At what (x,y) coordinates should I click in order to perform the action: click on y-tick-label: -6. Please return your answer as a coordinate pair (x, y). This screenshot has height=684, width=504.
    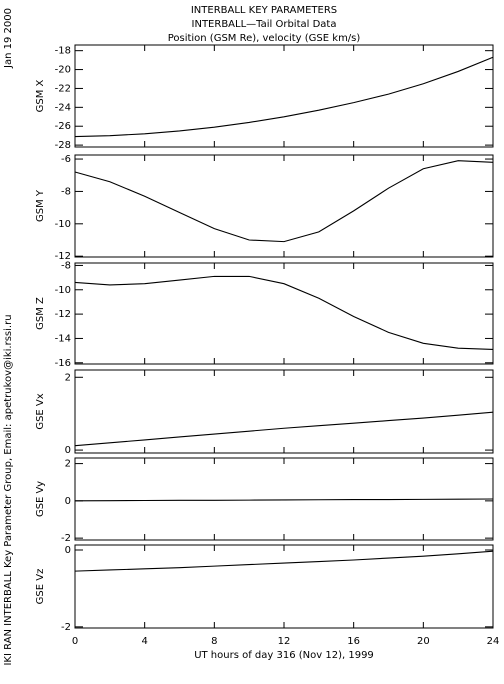
    Looking at the image, I should click on (66, 159).